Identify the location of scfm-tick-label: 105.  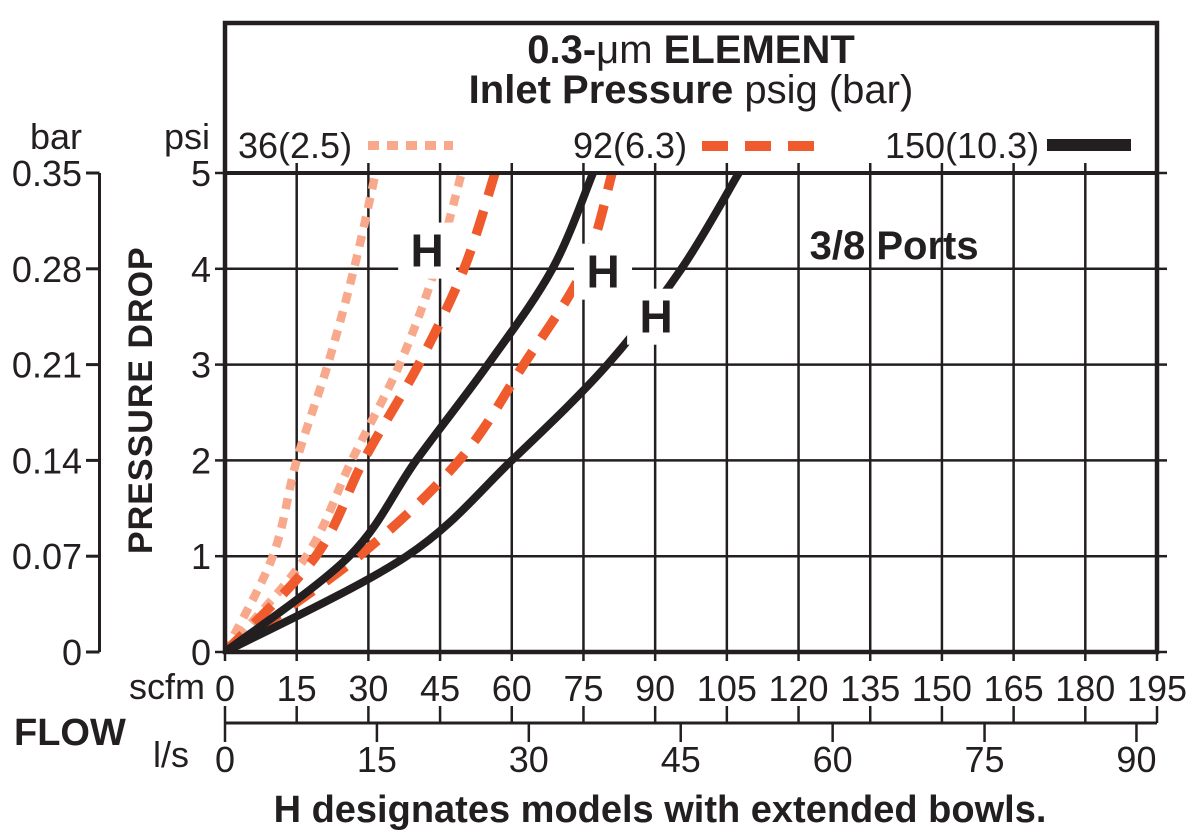
(727, 688).